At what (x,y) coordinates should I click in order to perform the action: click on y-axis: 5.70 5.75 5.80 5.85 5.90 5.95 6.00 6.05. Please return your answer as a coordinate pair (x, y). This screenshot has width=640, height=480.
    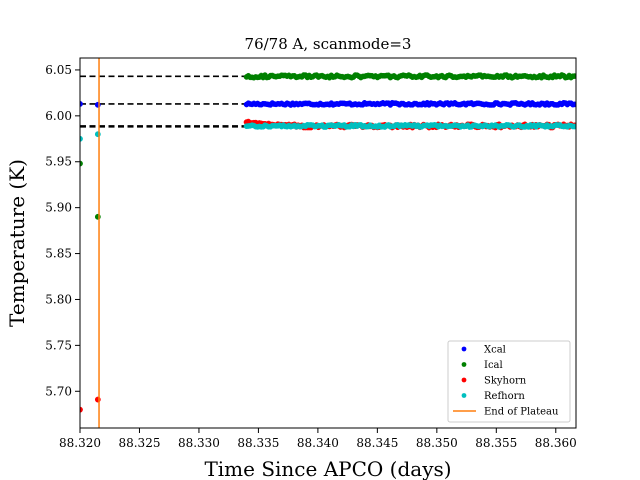
    Looking at the image, I should click on (62, 230).